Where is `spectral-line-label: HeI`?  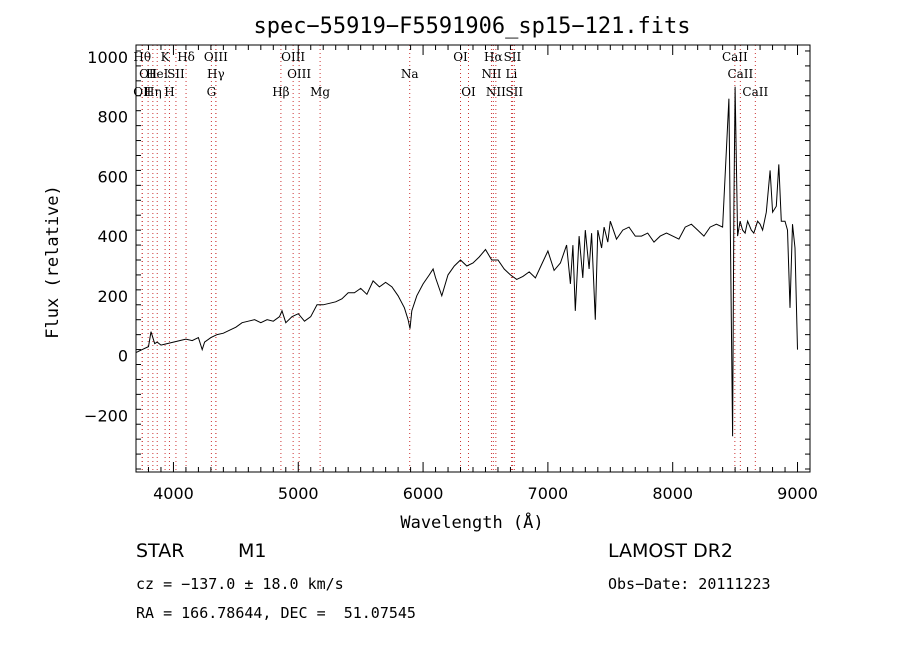
spectral-line-label: HeI is located at coordinates (157, 74).